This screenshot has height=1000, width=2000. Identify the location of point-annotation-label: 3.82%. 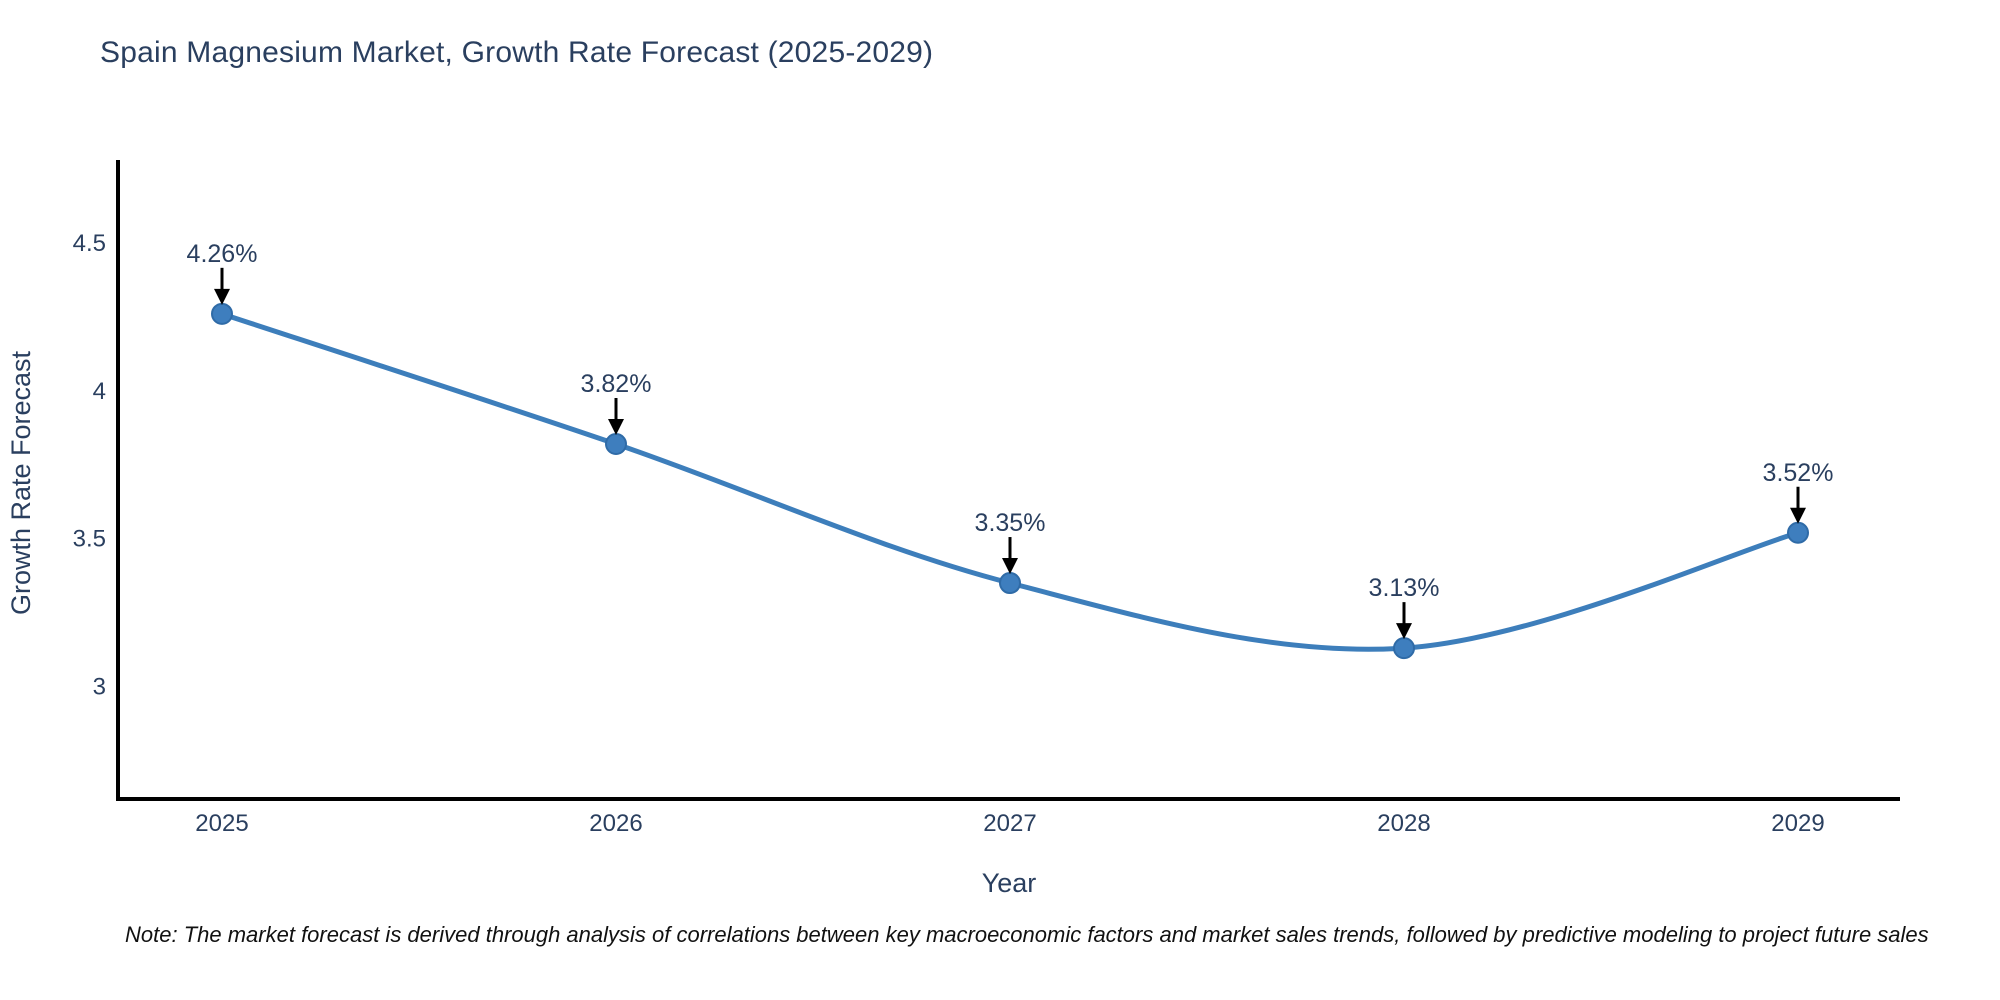
(616, 384).